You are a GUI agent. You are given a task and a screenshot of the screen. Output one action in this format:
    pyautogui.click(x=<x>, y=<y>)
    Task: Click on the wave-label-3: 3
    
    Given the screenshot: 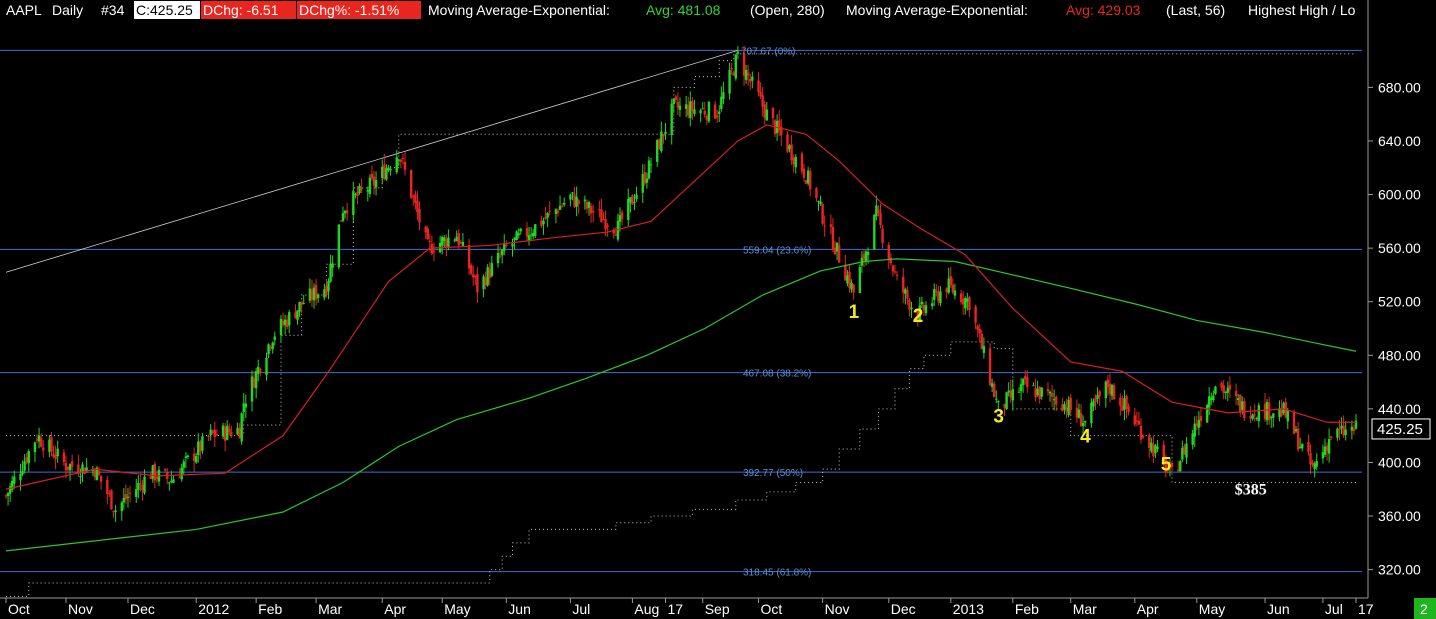 What is the action you would take?
    pyautogui.click(x=998, y=416)
    